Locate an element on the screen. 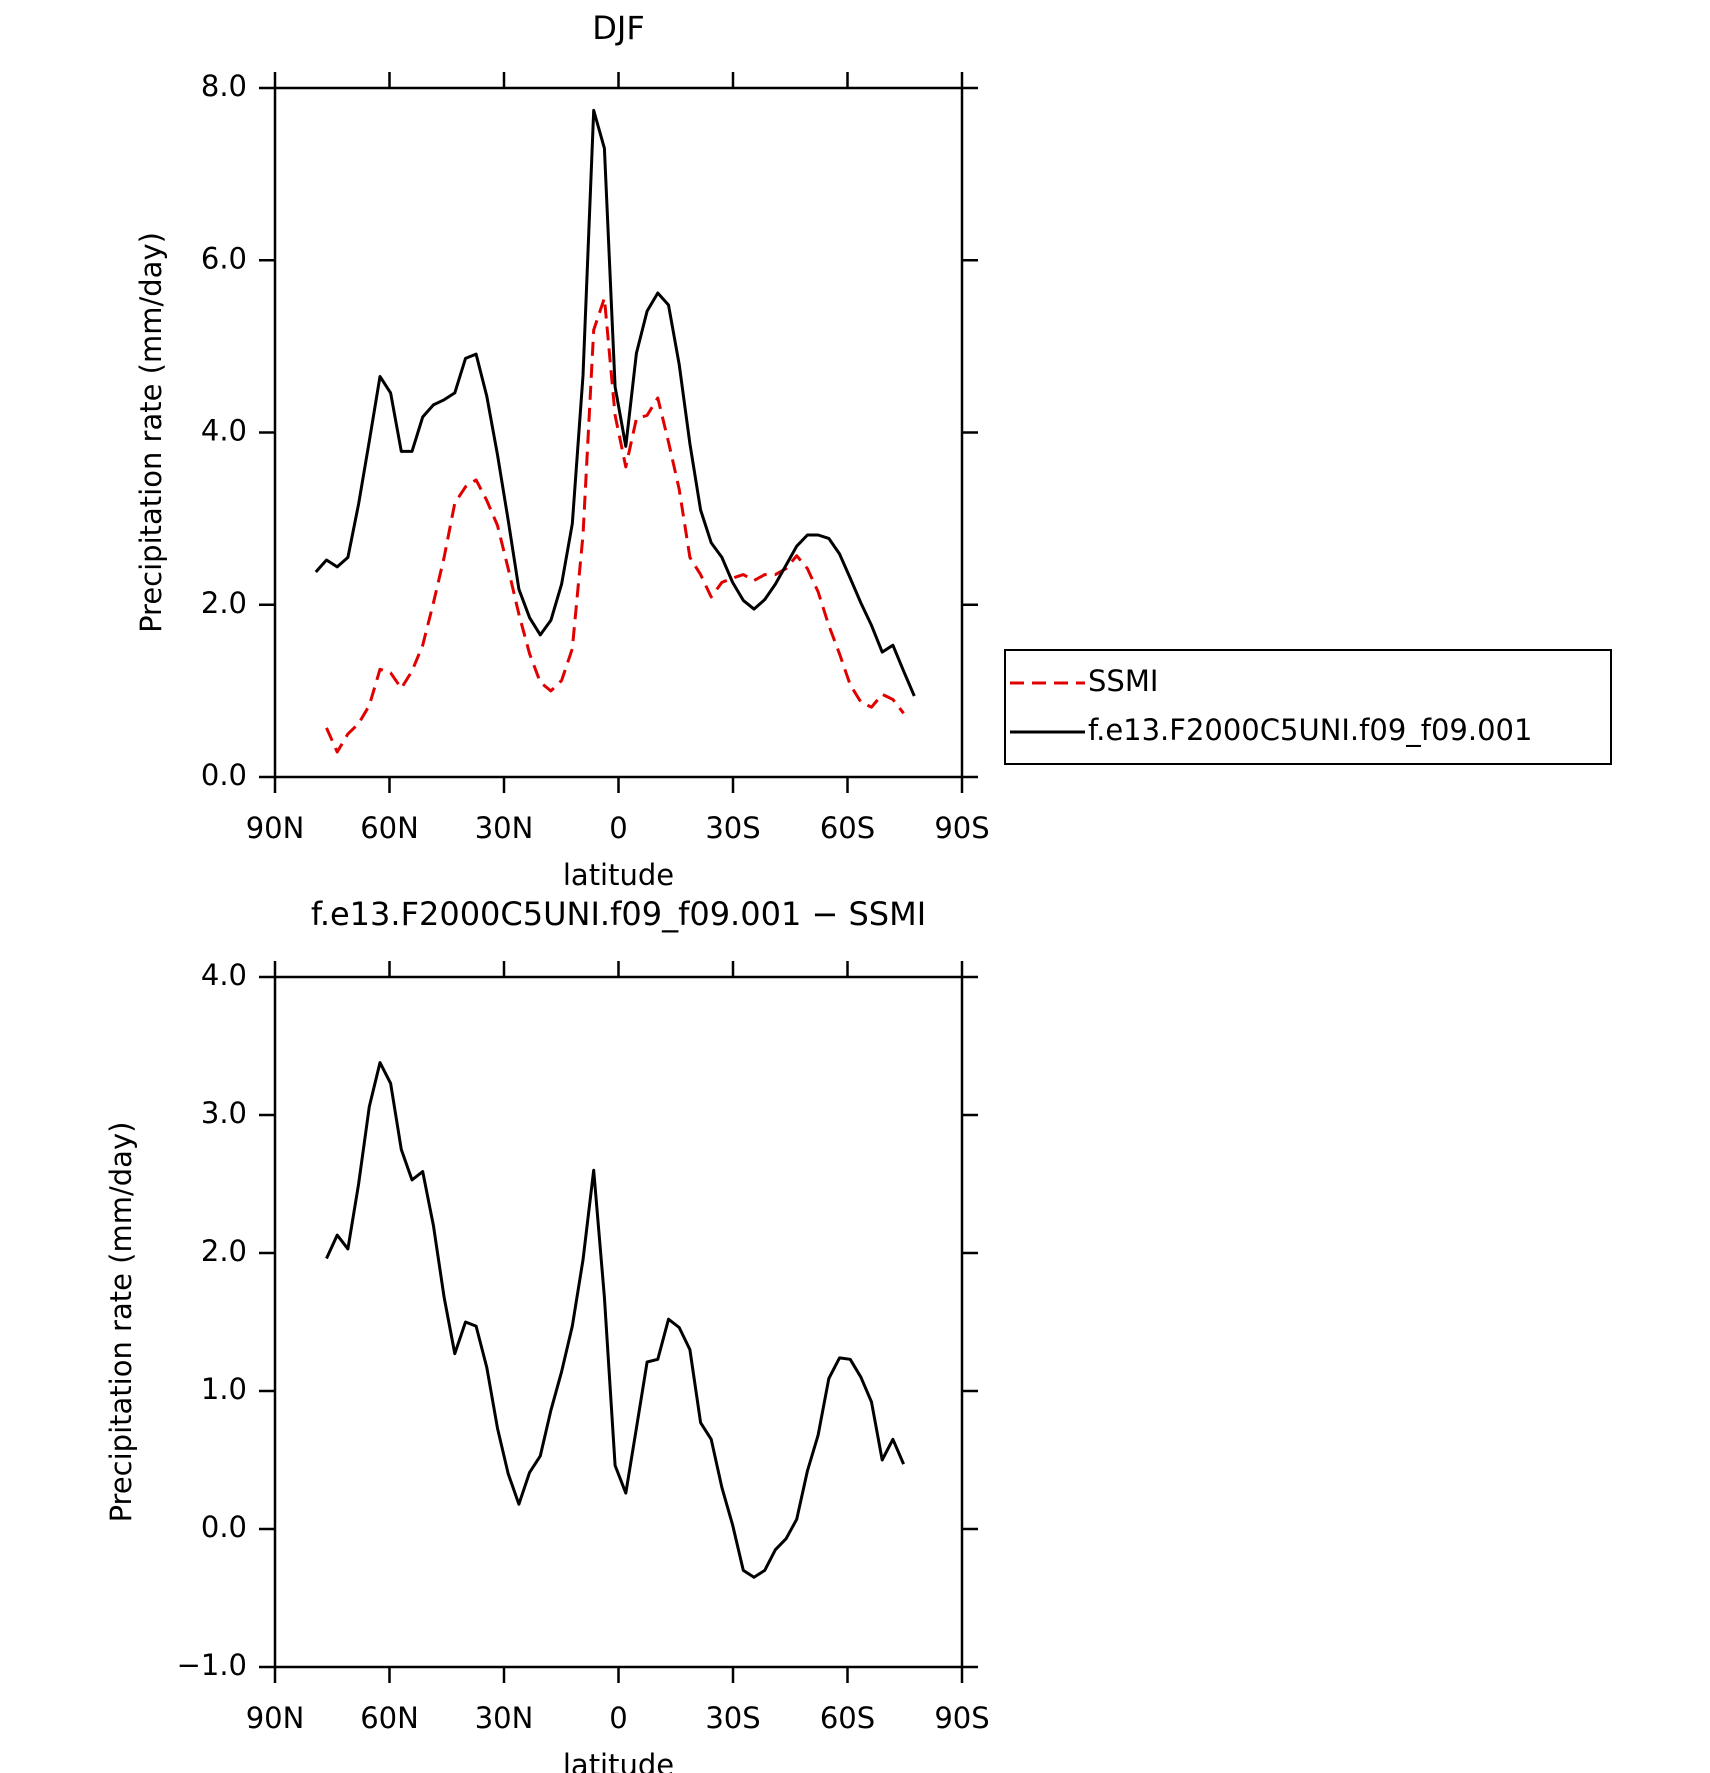  y-tick-label: 3.0 is located at coordinates (224, 1113).